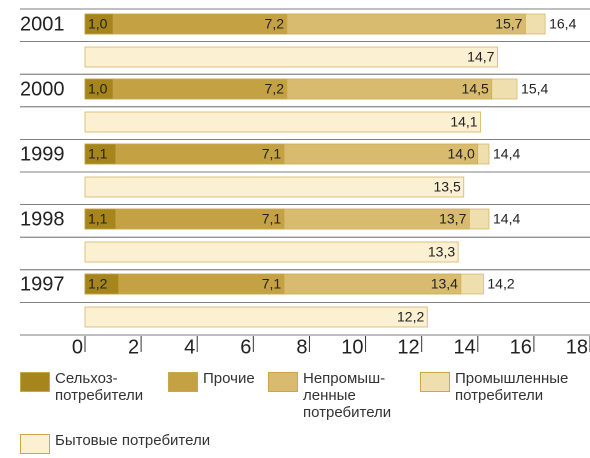  I want to click on legend-label: Непромыш- ленные потребители, so click(347, 395).